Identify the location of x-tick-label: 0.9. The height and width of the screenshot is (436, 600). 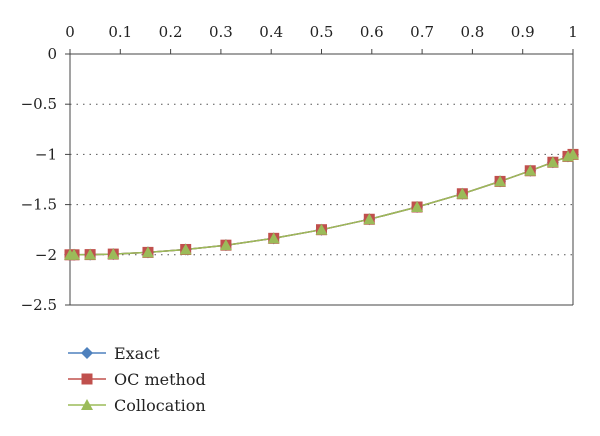
(523, 32).